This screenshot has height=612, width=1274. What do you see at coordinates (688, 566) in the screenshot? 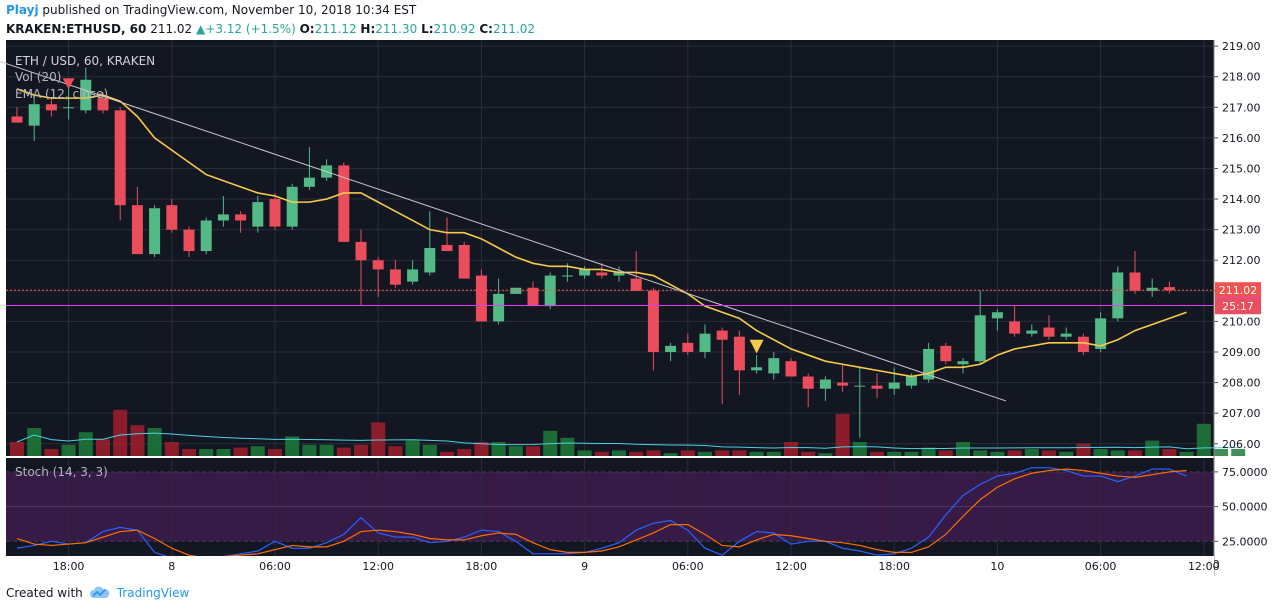
I see `time-tick-label: 06:00` at bounding box center [688, 566].